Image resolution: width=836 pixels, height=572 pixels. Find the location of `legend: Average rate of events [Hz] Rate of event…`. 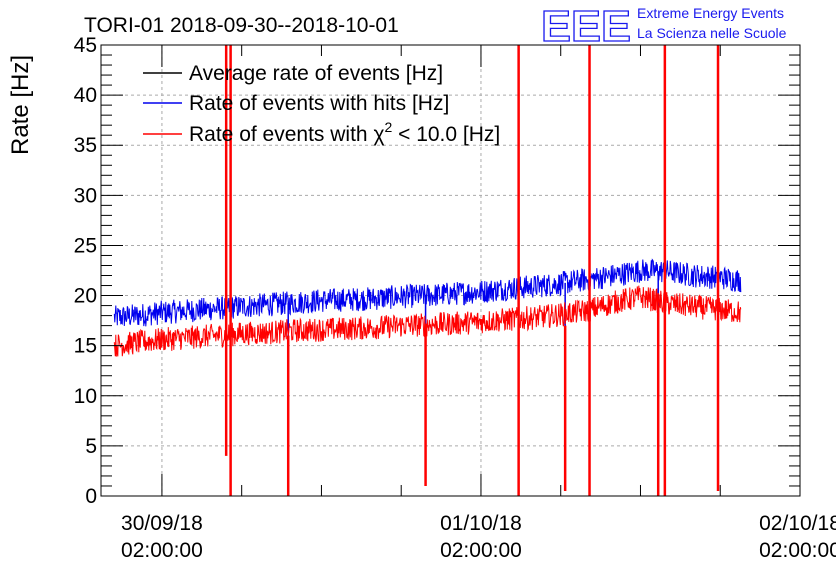

legend: Average rate of events [Hz] Rate of event… is located at coordinates (321, 104).